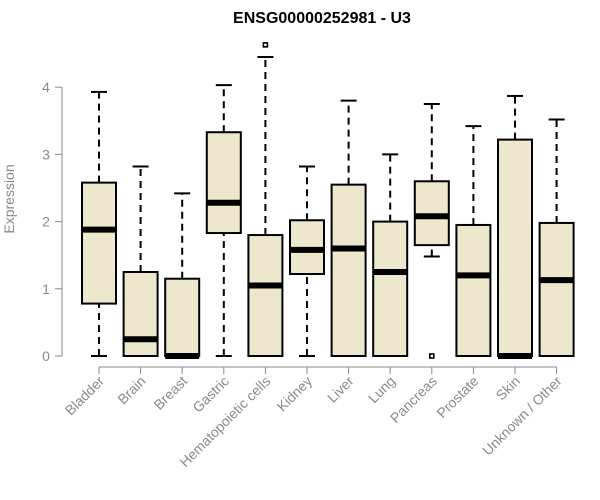  Describe the element at coordinates (9, 198) in the screenshot. I see `y-axis-label: Expression` at that location.